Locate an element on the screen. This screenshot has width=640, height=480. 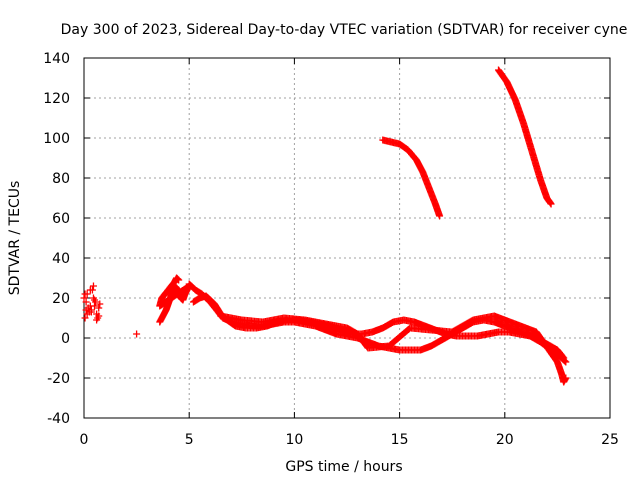
y-tick-label: 100 is located at coordinates (56, 139).